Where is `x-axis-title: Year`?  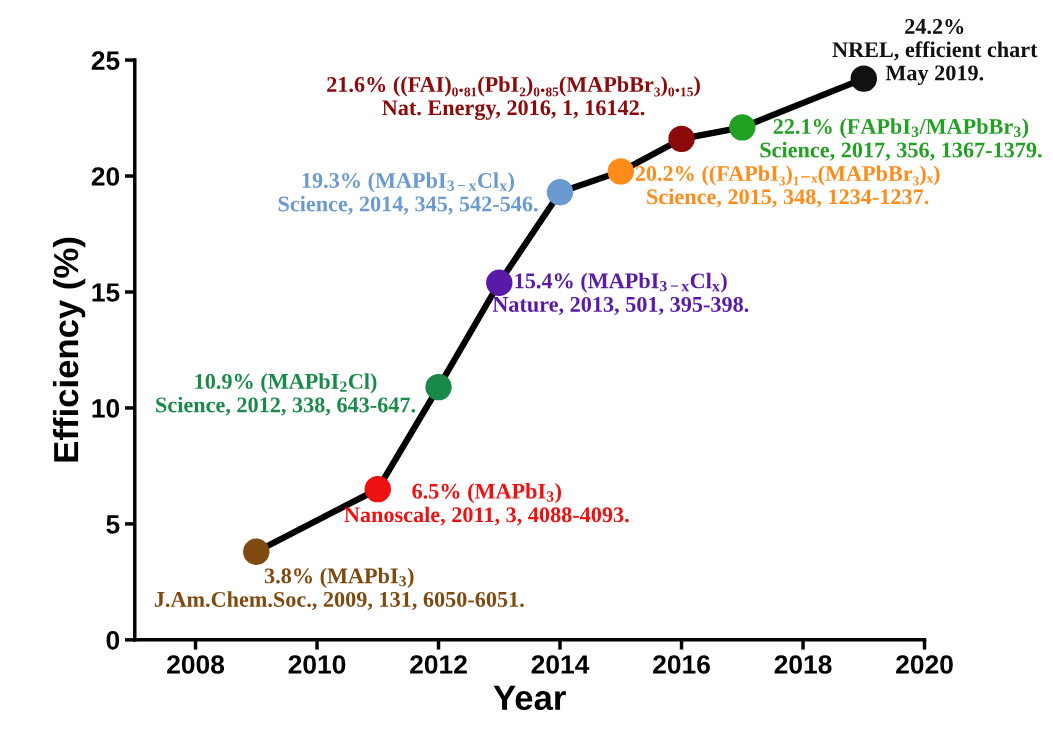 x-axis-title: Year is located at coordinates (529, 698).